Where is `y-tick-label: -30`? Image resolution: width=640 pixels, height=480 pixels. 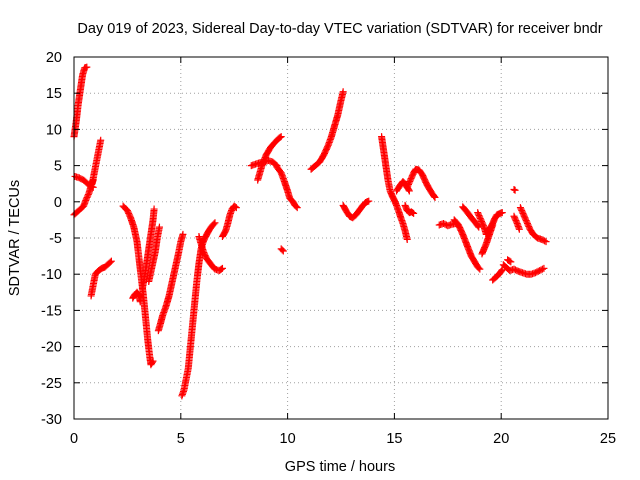 y-tick-label: -30 is located at coordinates (51, 420).